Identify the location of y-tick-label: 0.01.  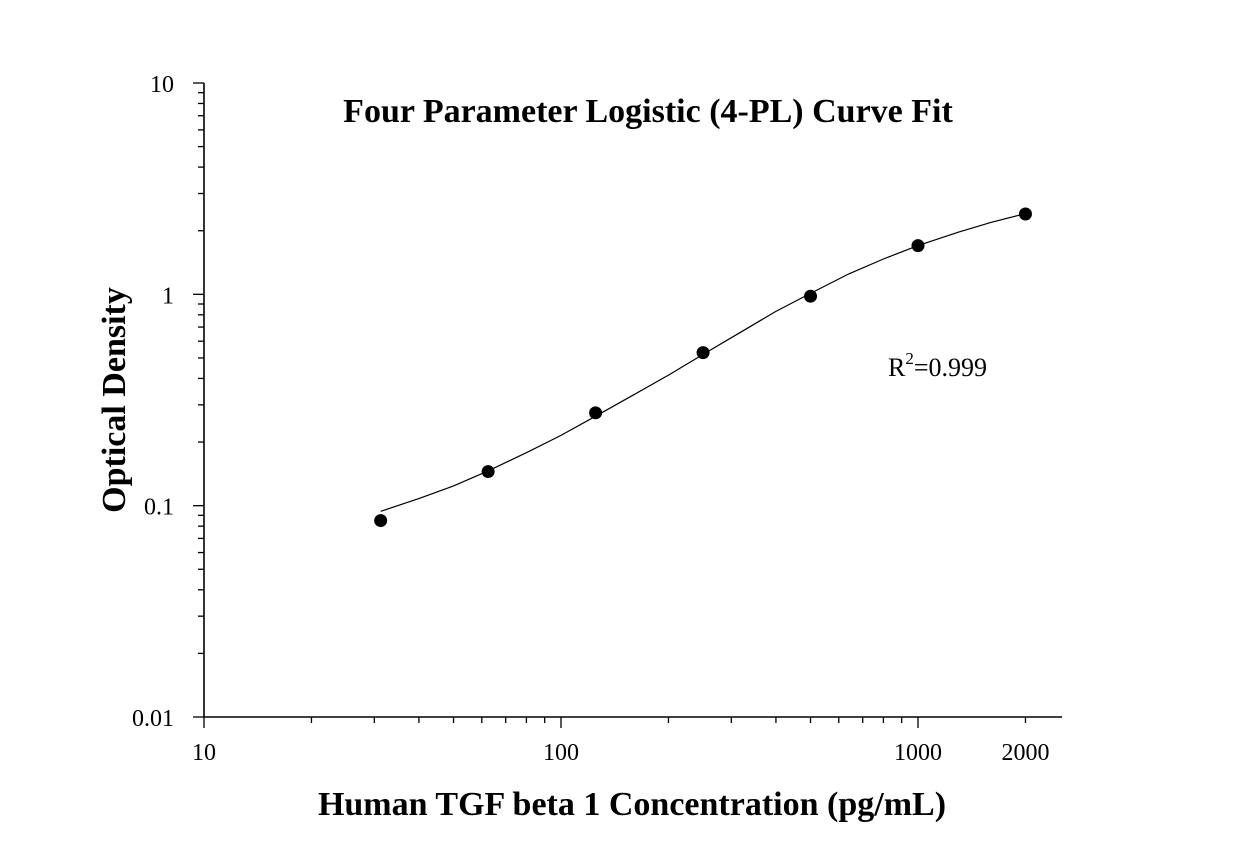
(153, 719).